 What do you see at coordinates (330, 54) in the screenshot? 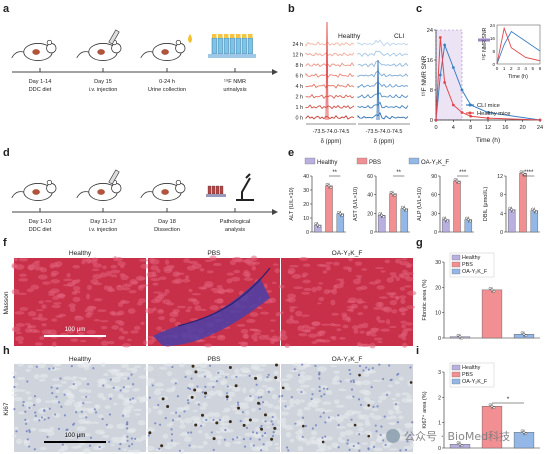
I see `spectrum-healthy-trace` at bounding box center [330, 54].